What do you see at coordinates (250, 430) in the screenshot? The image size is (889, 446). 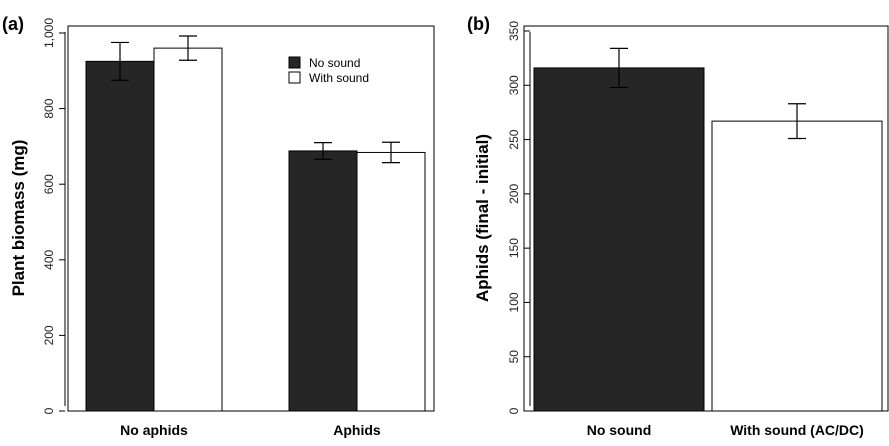 I see `panel-a-category-labels: No aphids Aphids` at bounding box center [250, 430].